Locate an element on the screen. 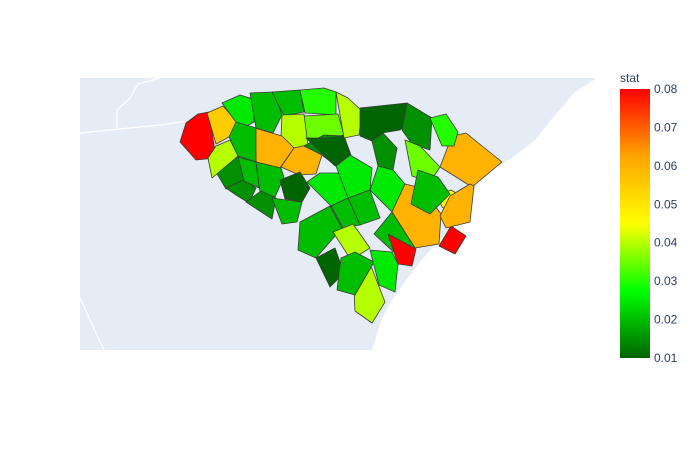 This screenshot has height=450, width=700. colorbar-title: stat is located at coordinates (630, 78).